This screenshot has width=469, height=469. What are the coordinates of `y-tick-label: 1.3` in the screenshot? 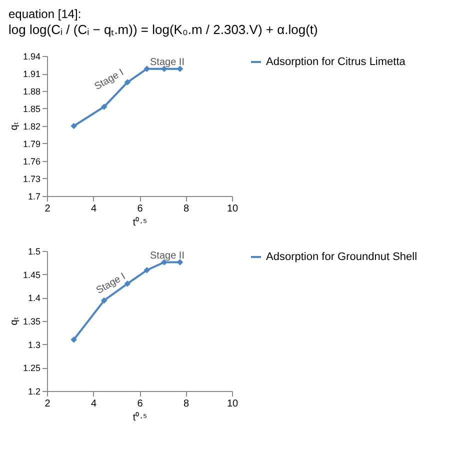 It's located at (34, 345).